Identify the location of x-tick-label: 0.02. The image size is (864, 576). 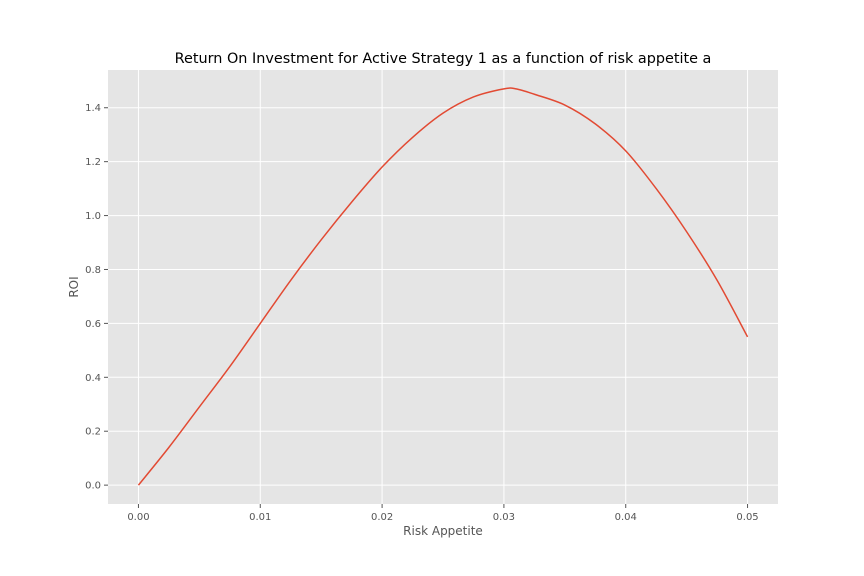
(382, 517).